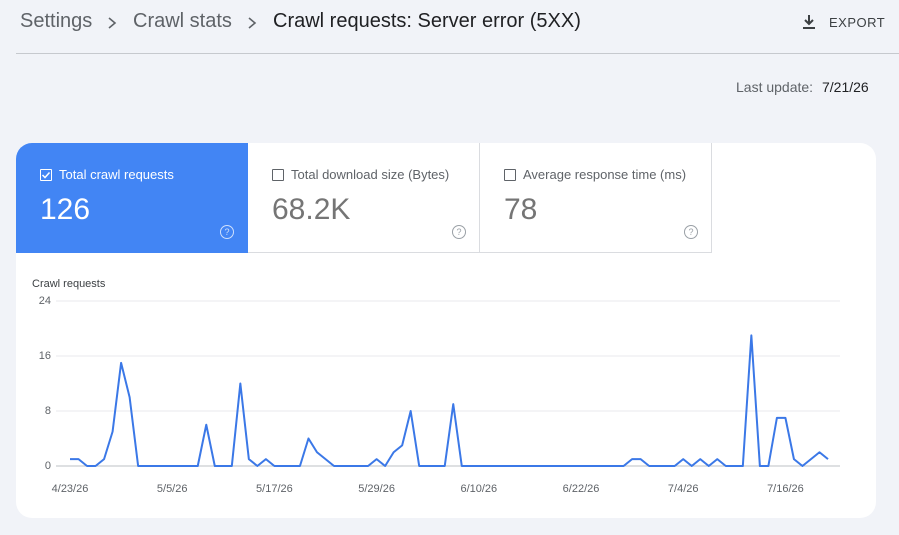 This screenshot has height=535, width=899. I want to click on x-tick-label: 7/16/26, so click(785, 489).